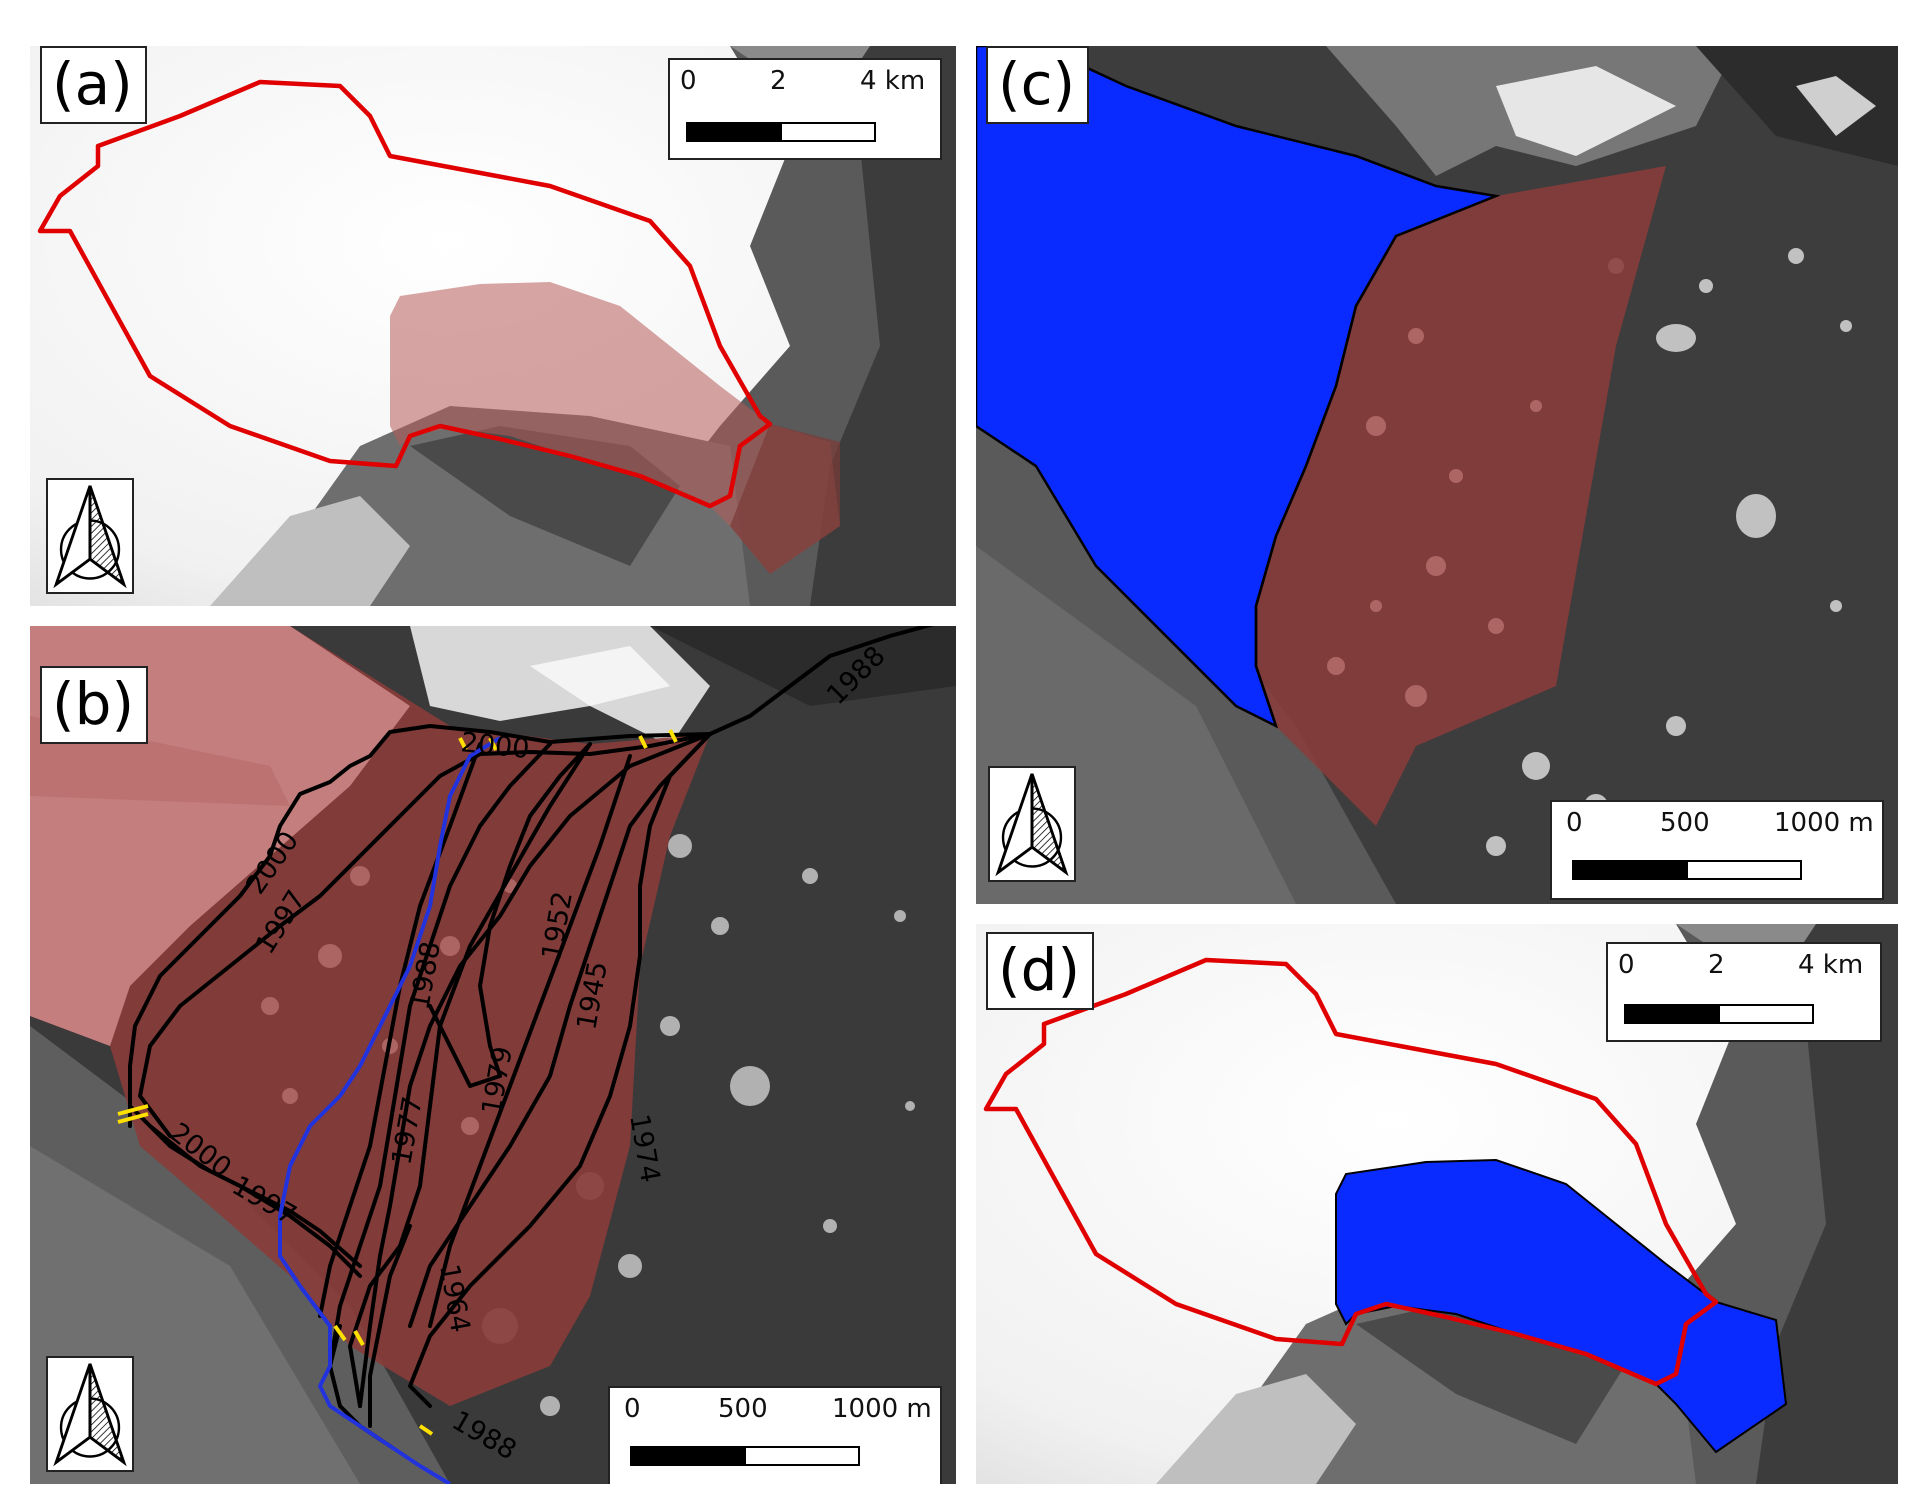  Describe the element at coordinates (775, 1435) in the screenshot. I see `panel-b-scale-bar: 0 500 1000 m` at that location.